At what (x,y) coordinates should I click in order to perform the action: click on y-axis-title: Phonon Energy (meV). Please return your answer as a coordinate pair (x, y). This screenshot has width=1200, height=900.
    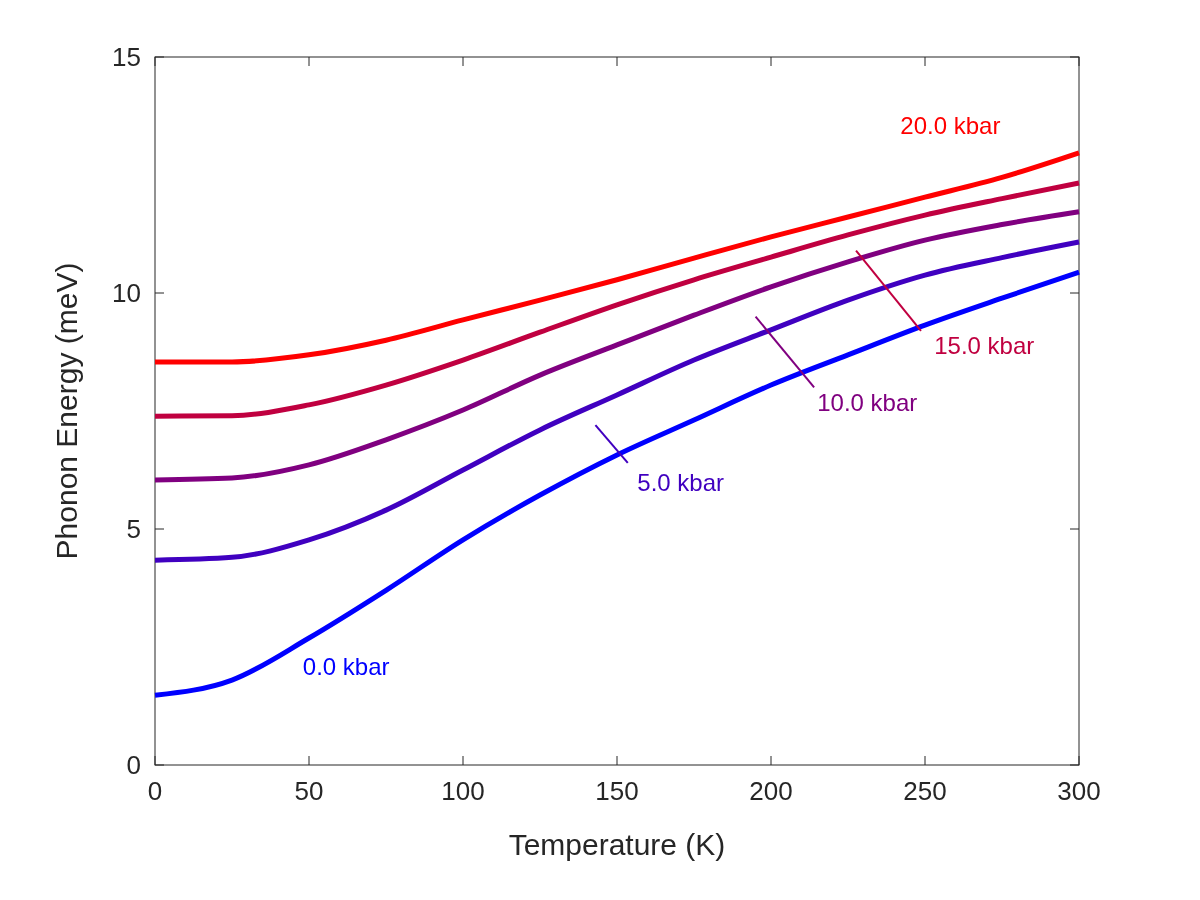
    Looking at the image, I should click on (66, 411).